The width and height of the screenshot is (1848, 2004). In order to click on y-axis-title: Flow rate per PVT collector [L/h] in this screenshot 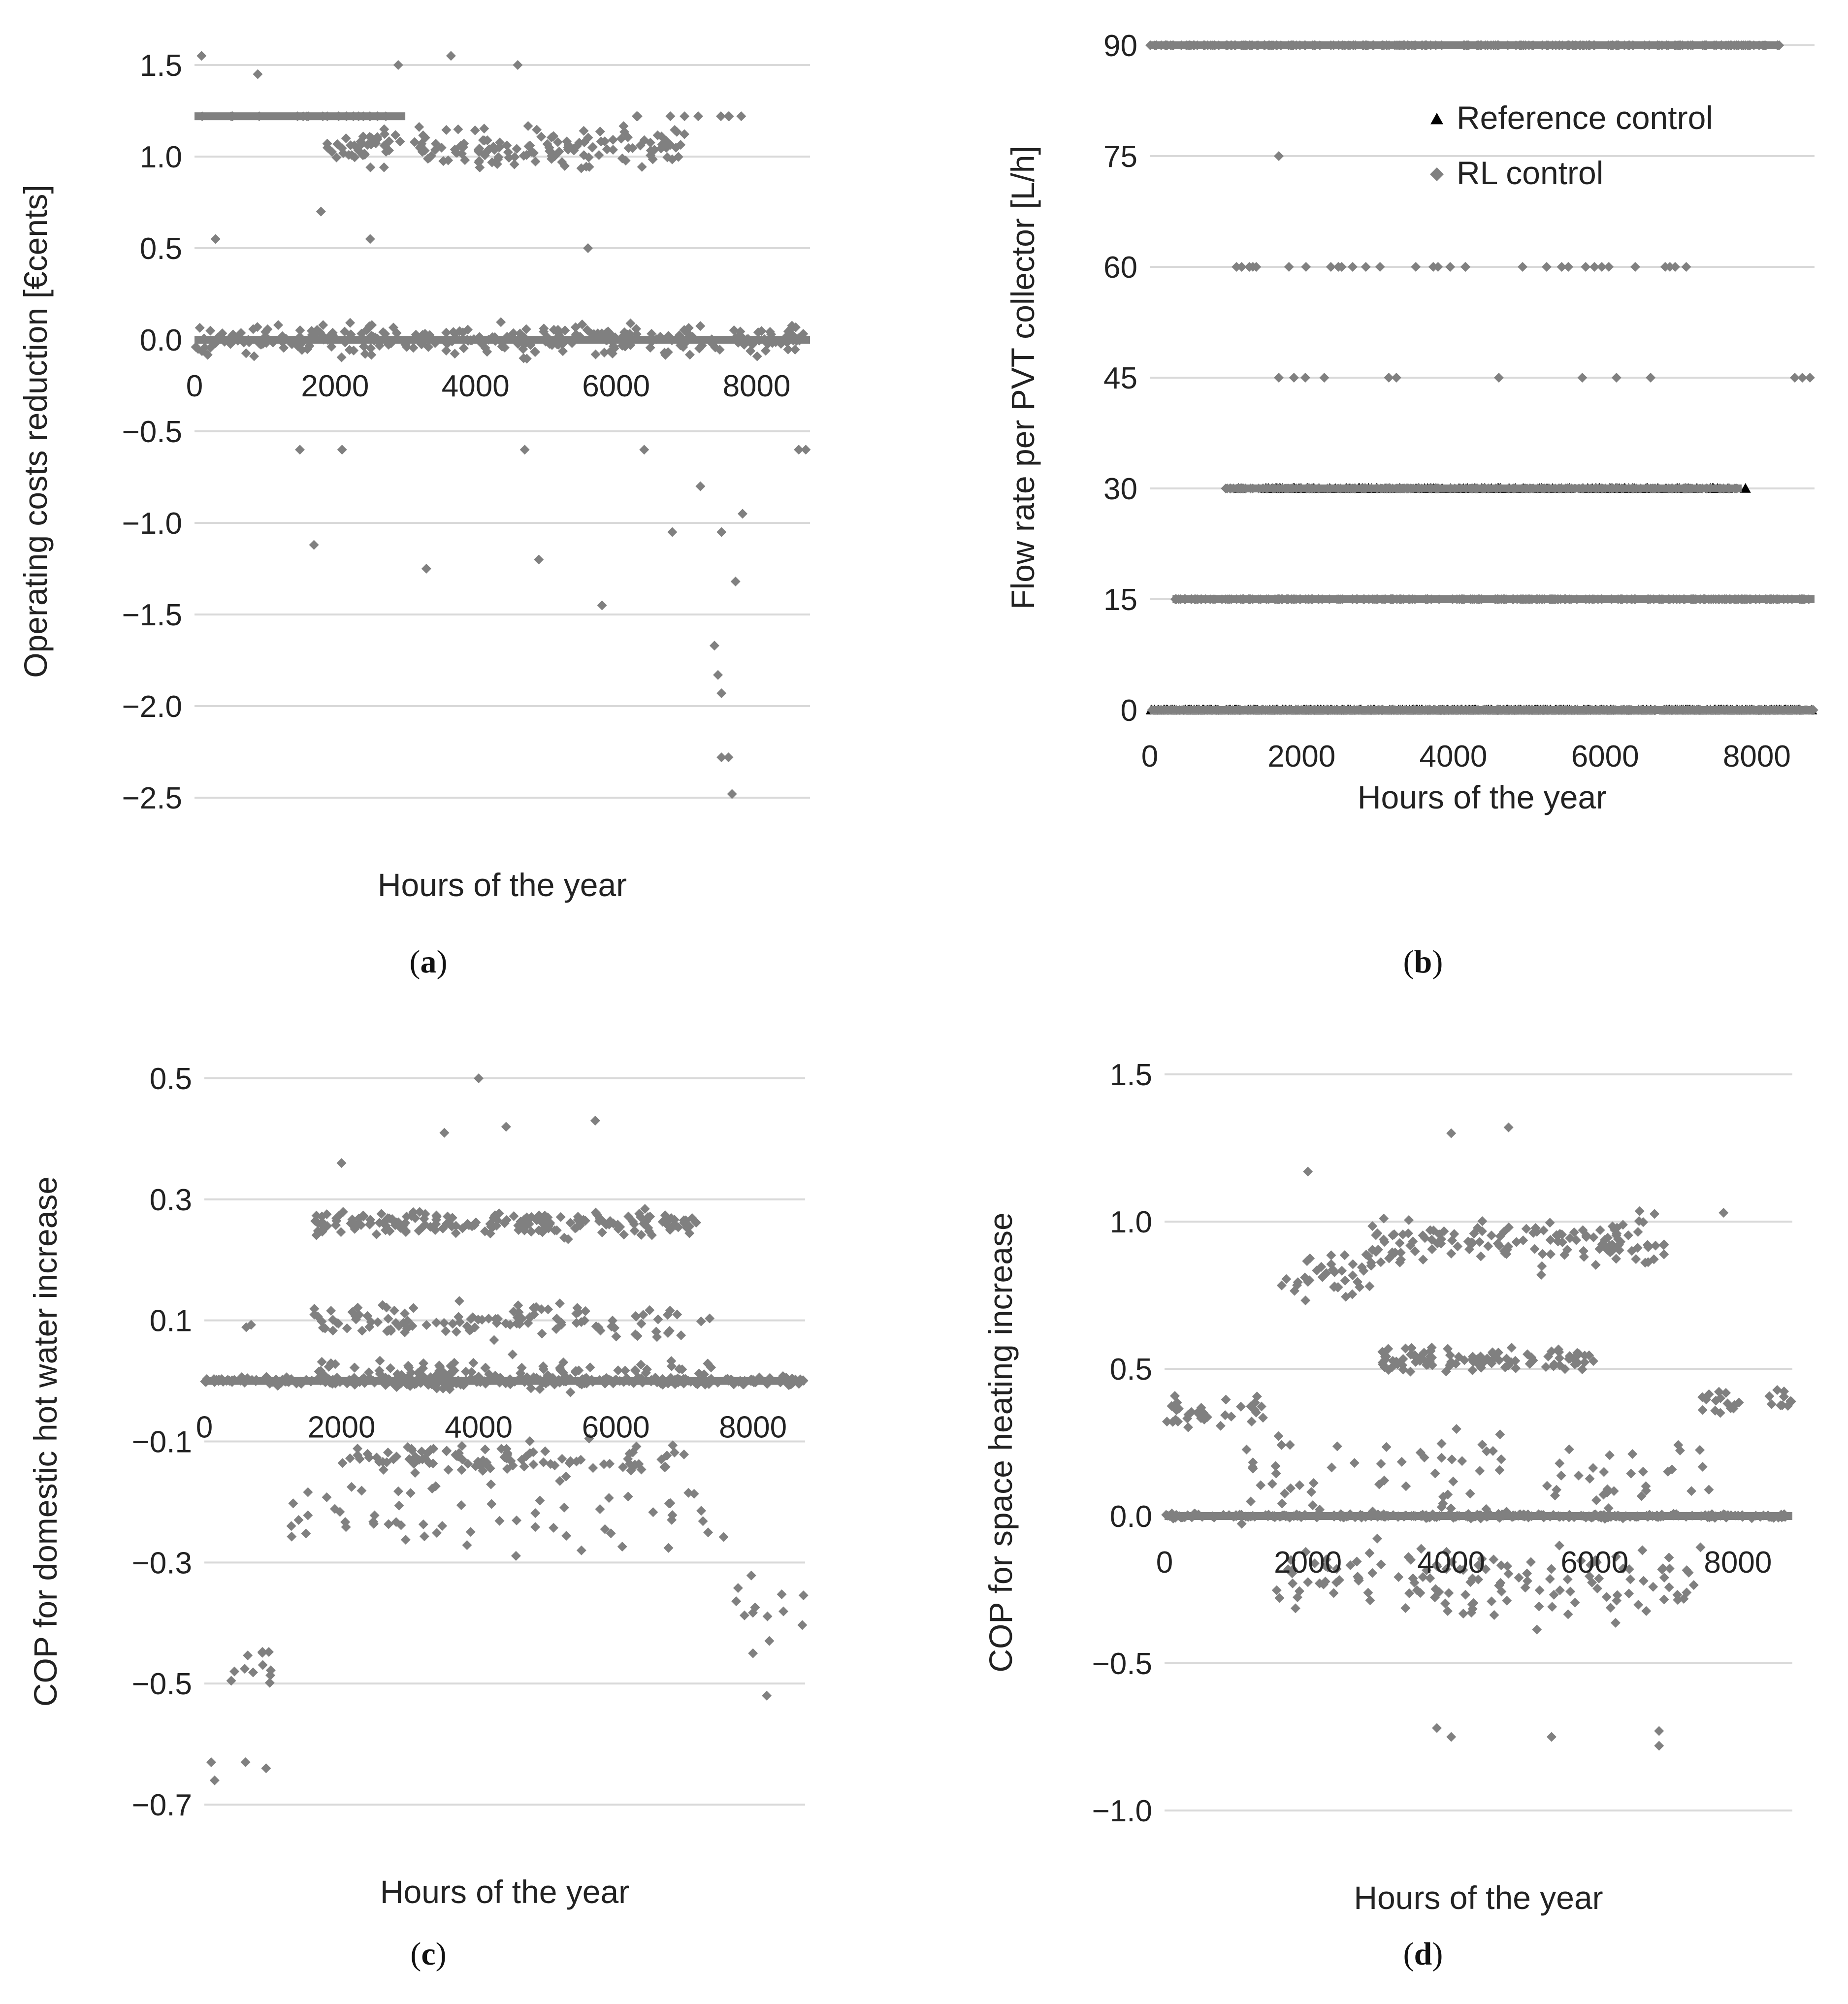, I will do `click(1023, 378)`.